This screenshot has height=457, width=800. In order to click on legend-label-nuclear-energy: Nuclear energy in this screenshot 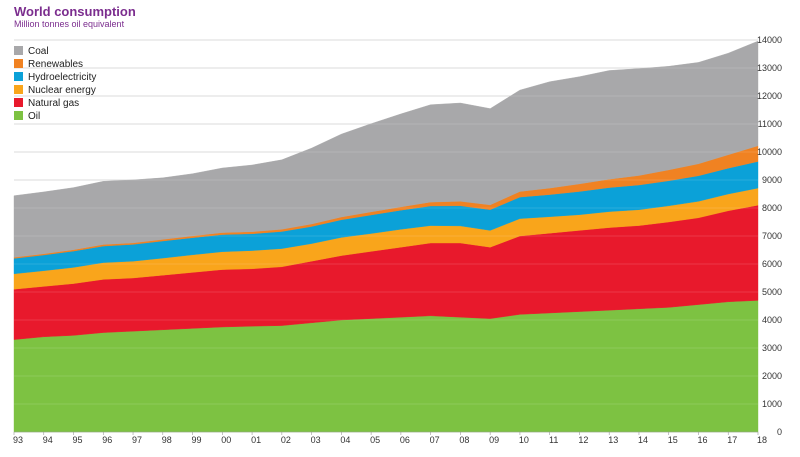, I will do `click(62, 90)`.